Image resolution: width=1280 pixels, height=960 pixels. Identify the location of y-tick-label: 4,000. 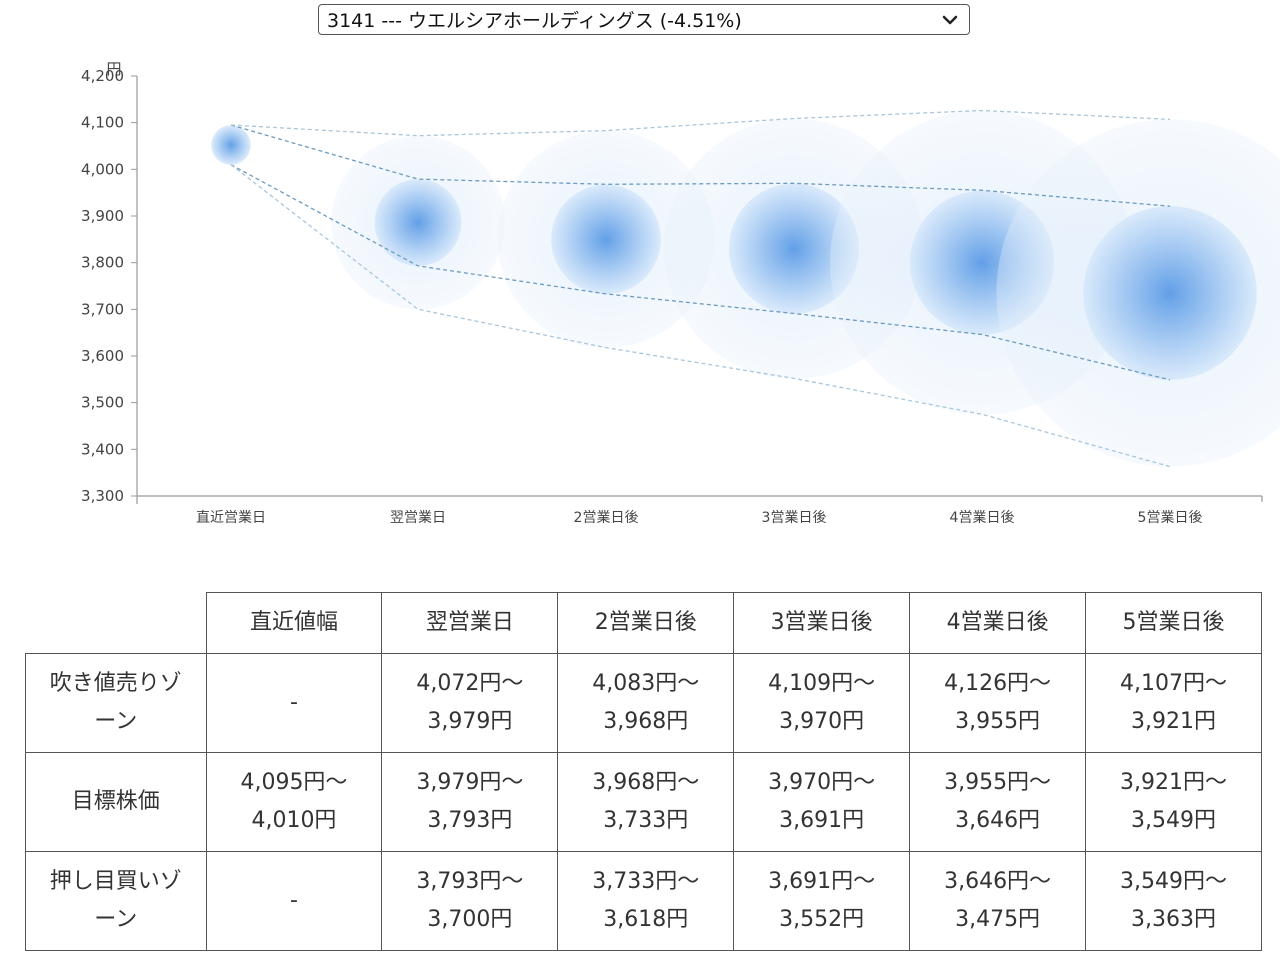
(102, 169).